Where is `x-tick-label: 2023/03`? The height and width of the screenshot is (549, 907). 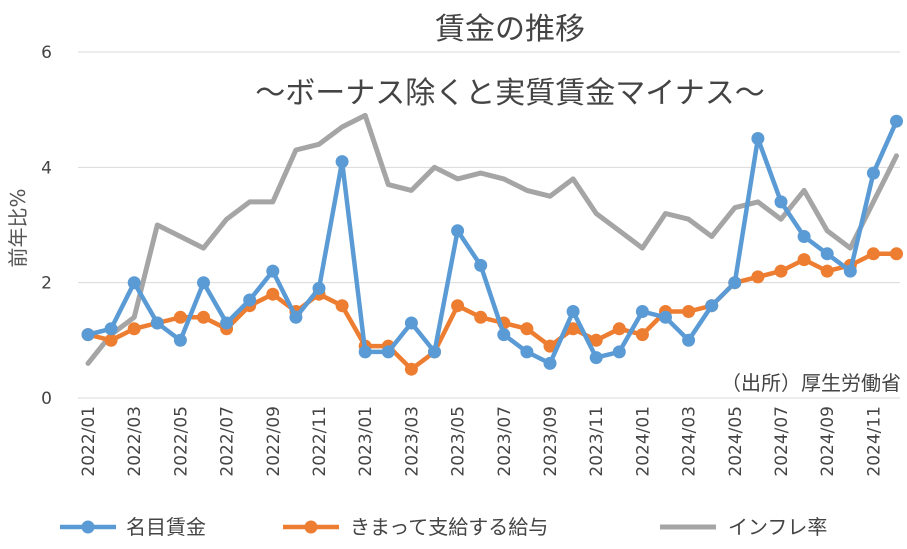 x-tick-label: 2023/03 is located at coordinates (412, 441).